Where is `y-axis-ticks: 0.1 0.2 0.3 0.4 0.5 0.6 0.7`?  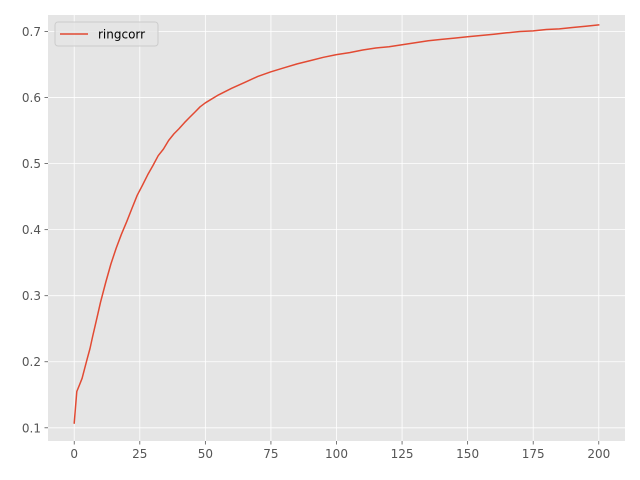 y-axis-ticks: 0.1 0.2 0.3 0.4 0.5 0.6 0.7 is located at coordinates (35, 230).